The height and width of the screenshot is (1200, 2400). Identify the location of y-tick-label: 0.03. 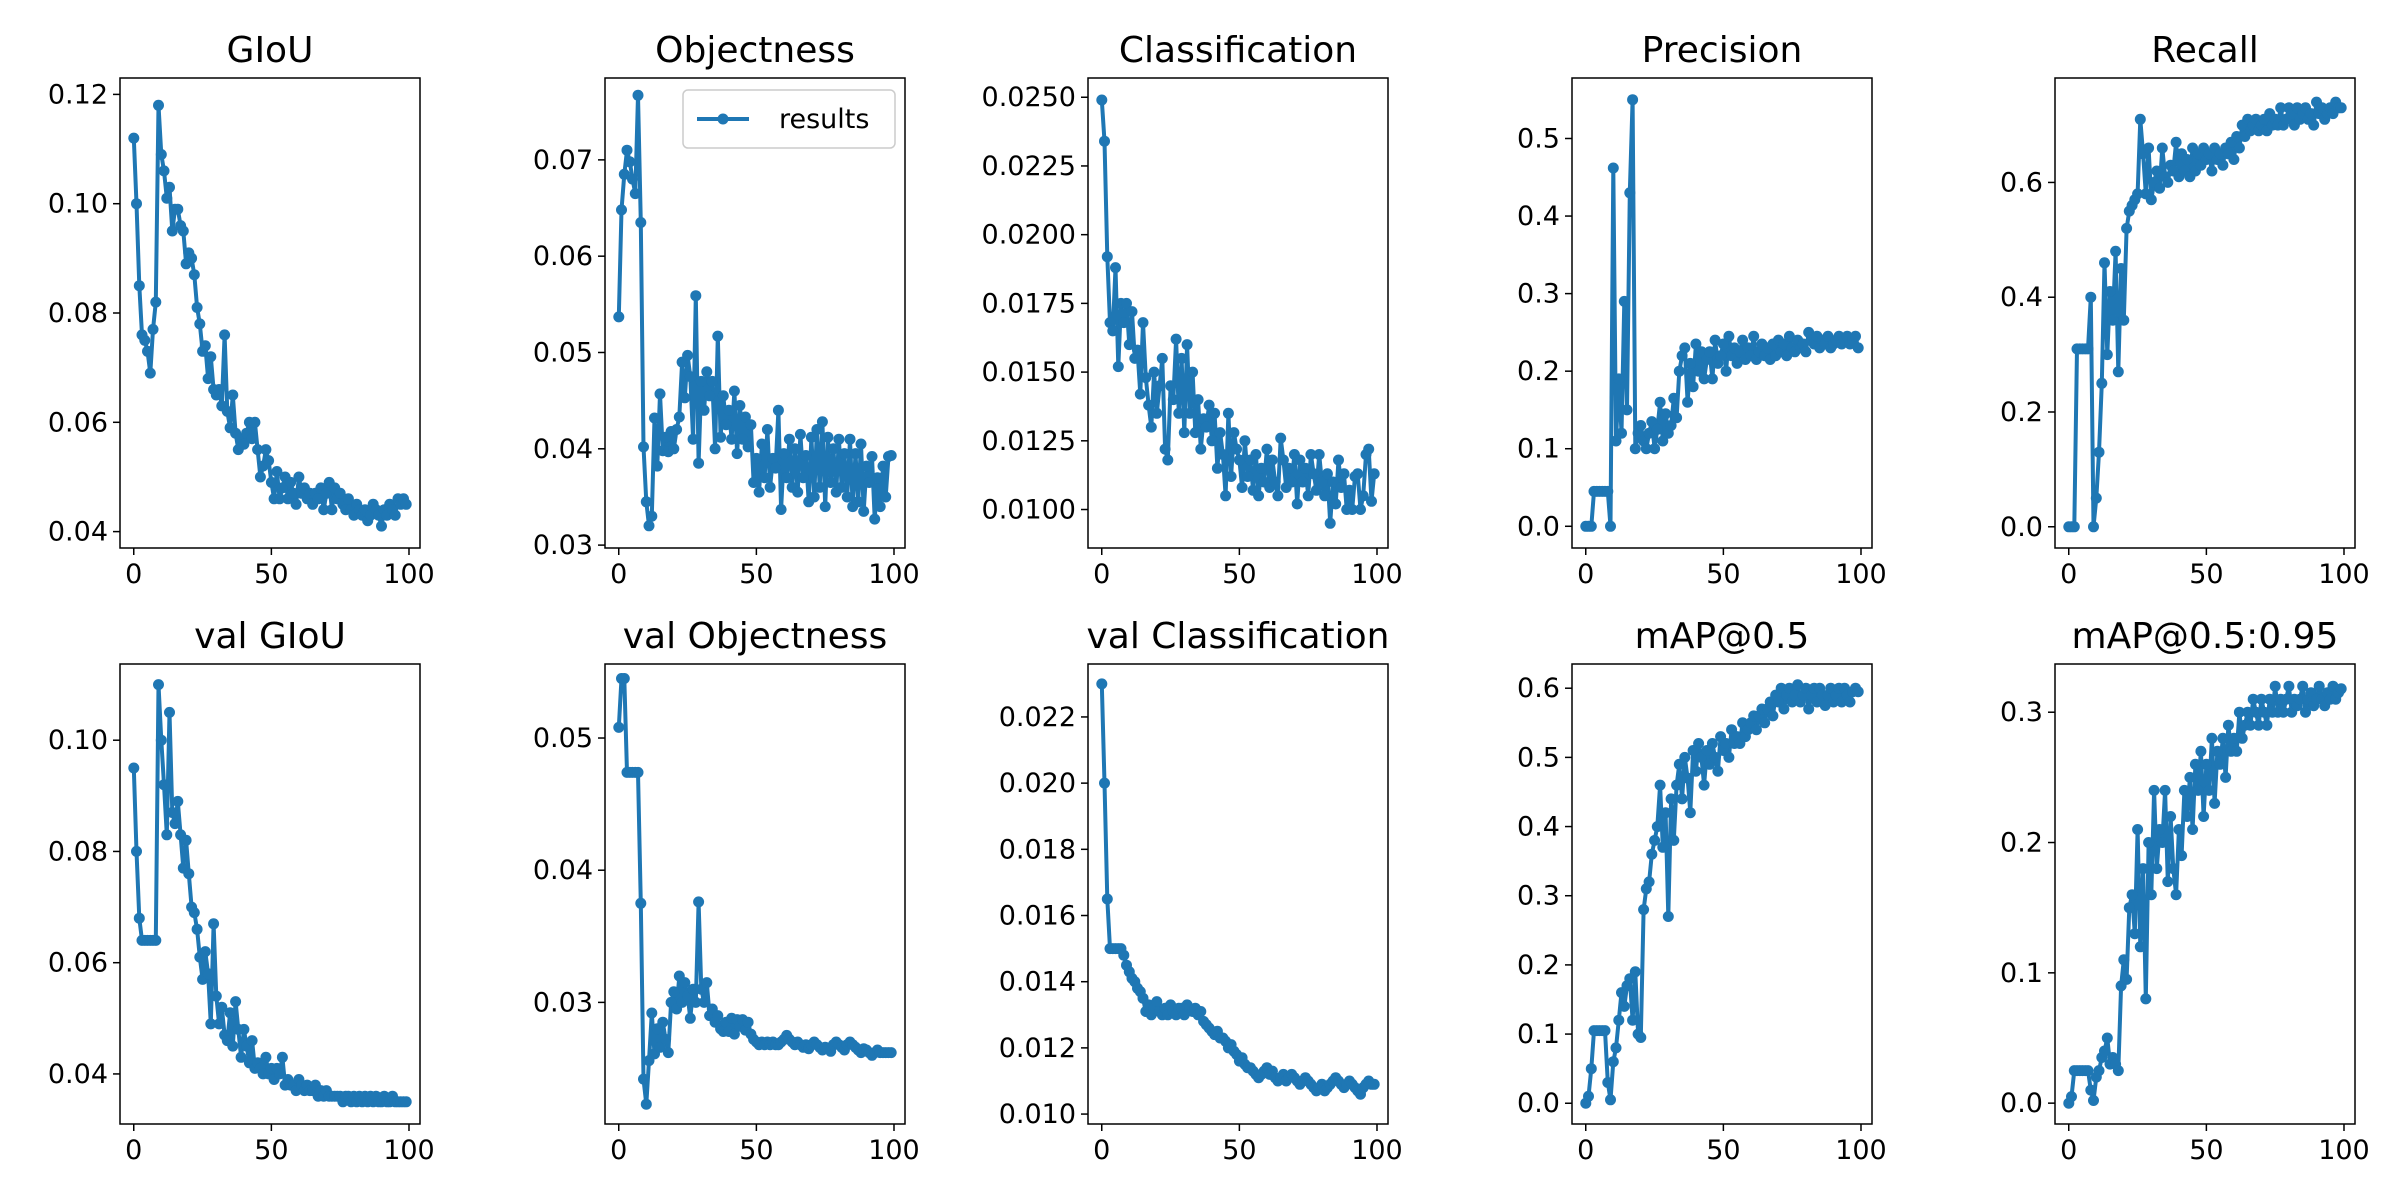
(563, 545).